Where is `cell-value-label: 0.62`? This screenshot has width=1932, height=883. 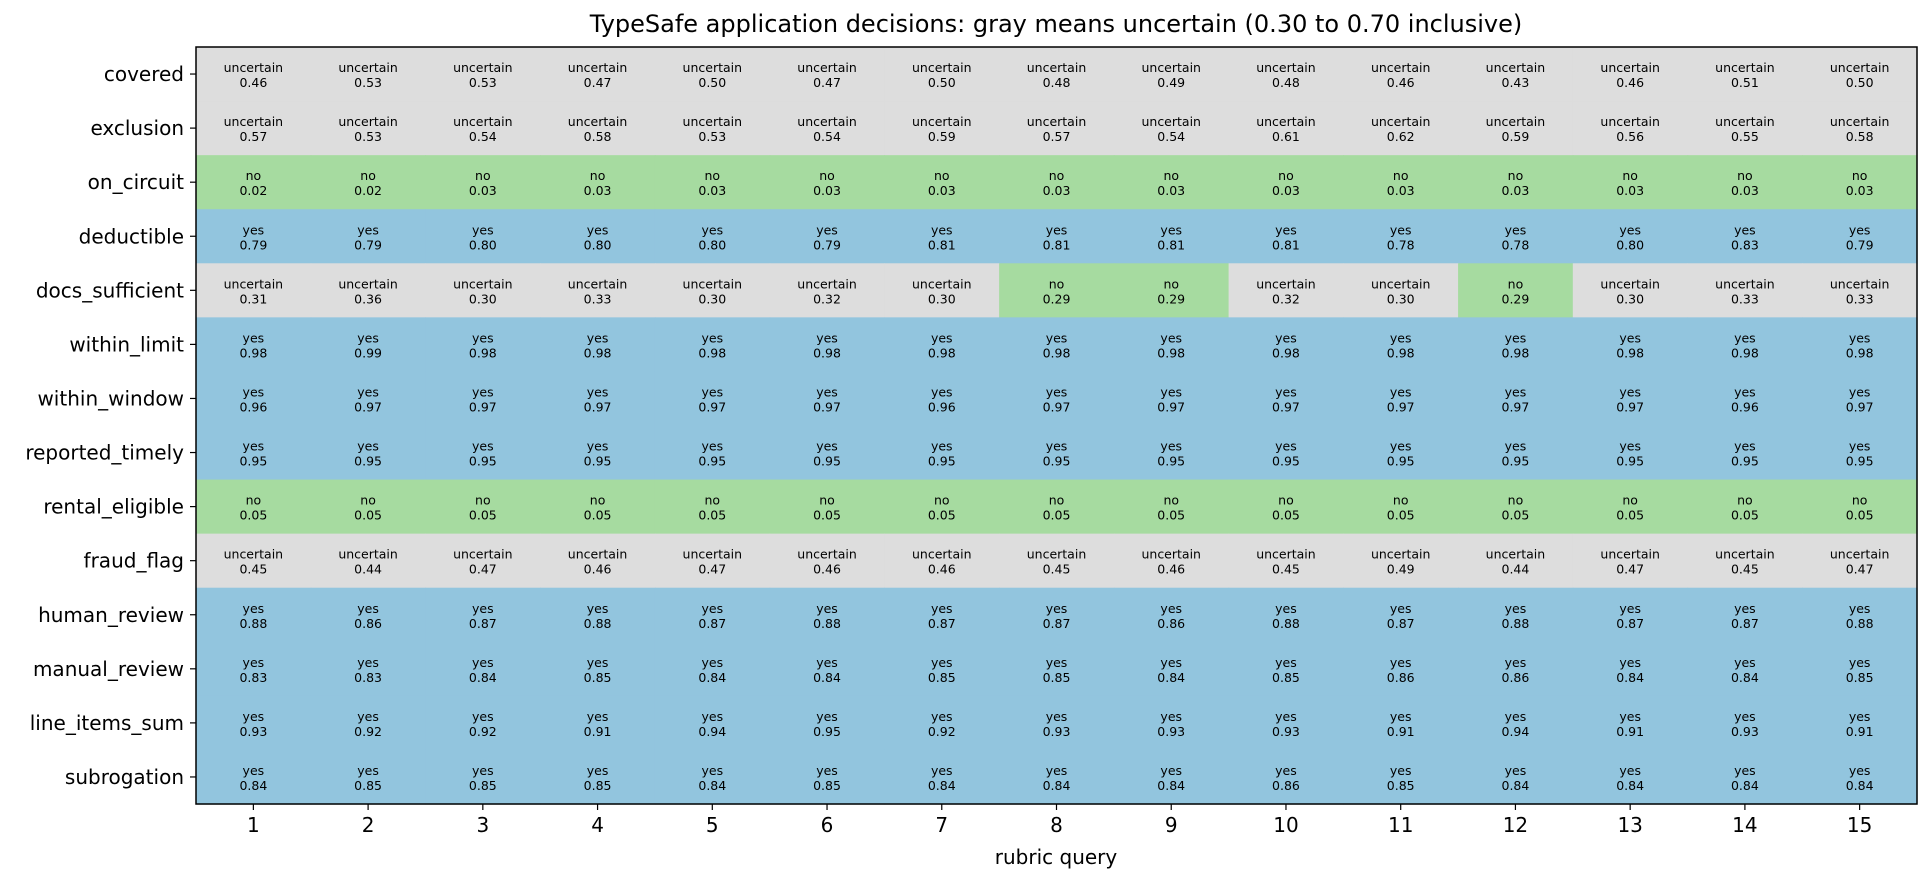
cell-value-label: 0.62 is located at coordinates (1401, 136).